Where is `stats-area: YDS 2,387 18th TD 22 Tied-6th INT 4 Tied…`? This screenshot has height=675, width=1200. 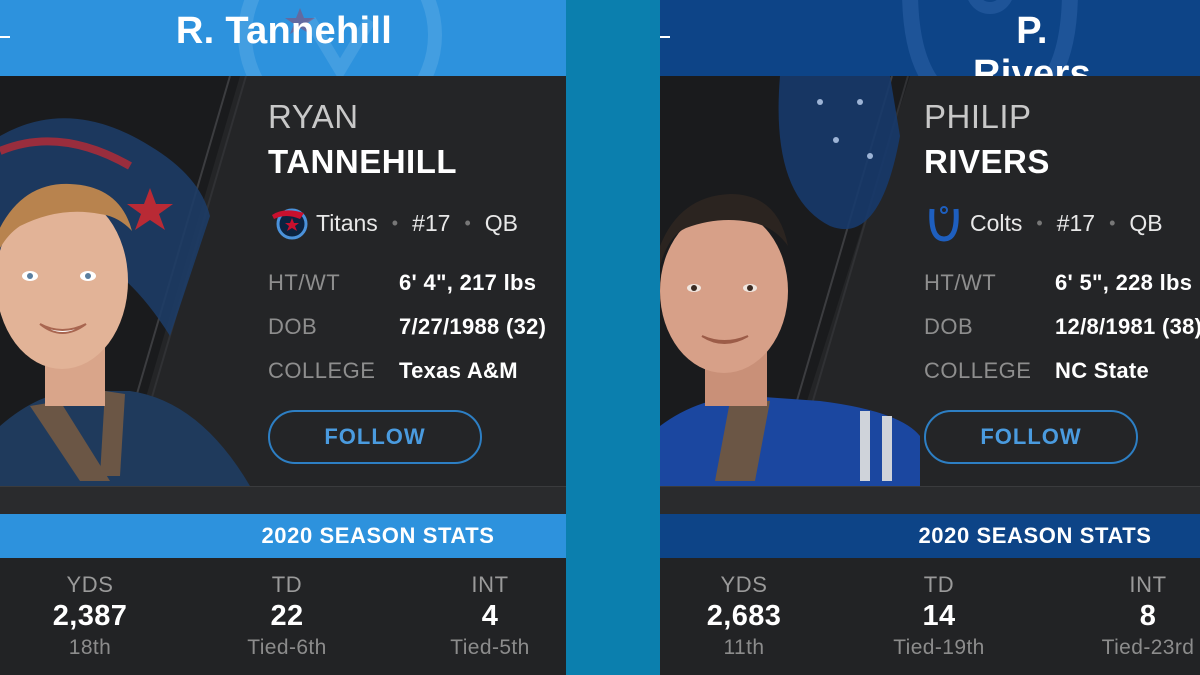 stats-area: YDS 2,387 18th TD 22 Tied-6th INT 4 Tied… is located at coordinates (283, 616).